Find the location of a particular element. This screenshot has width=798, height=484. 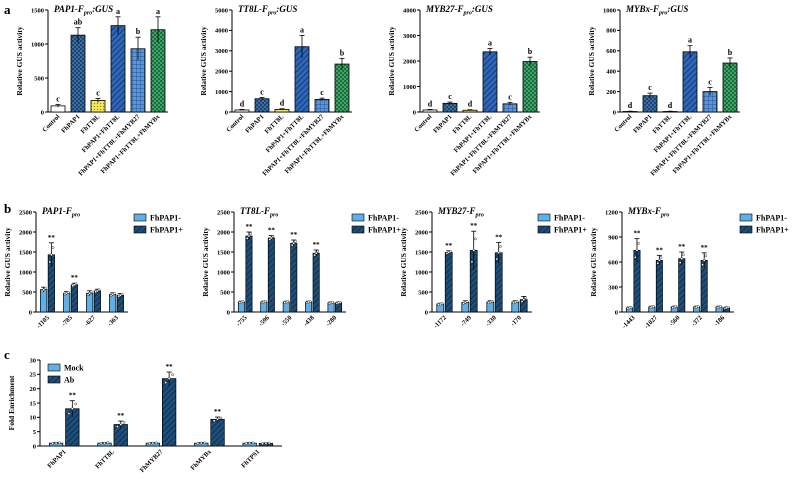

y-tick-label: 1200 is located at coordinates (611, 212).